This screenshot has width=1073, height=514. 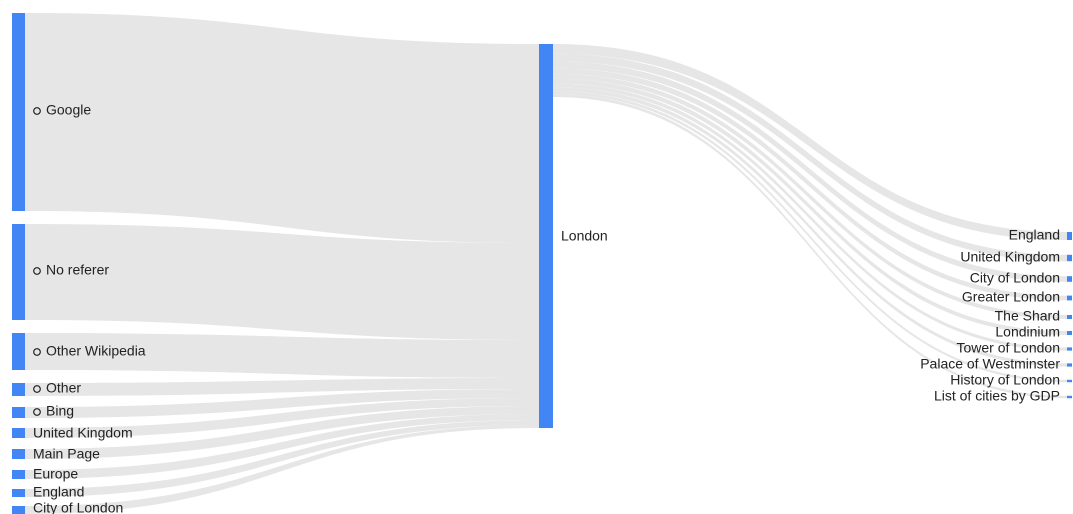 What do you see at coordinates (18, 272) in the screenshot?
I see `node-source-no-referer` at bounding box center [18, 272].